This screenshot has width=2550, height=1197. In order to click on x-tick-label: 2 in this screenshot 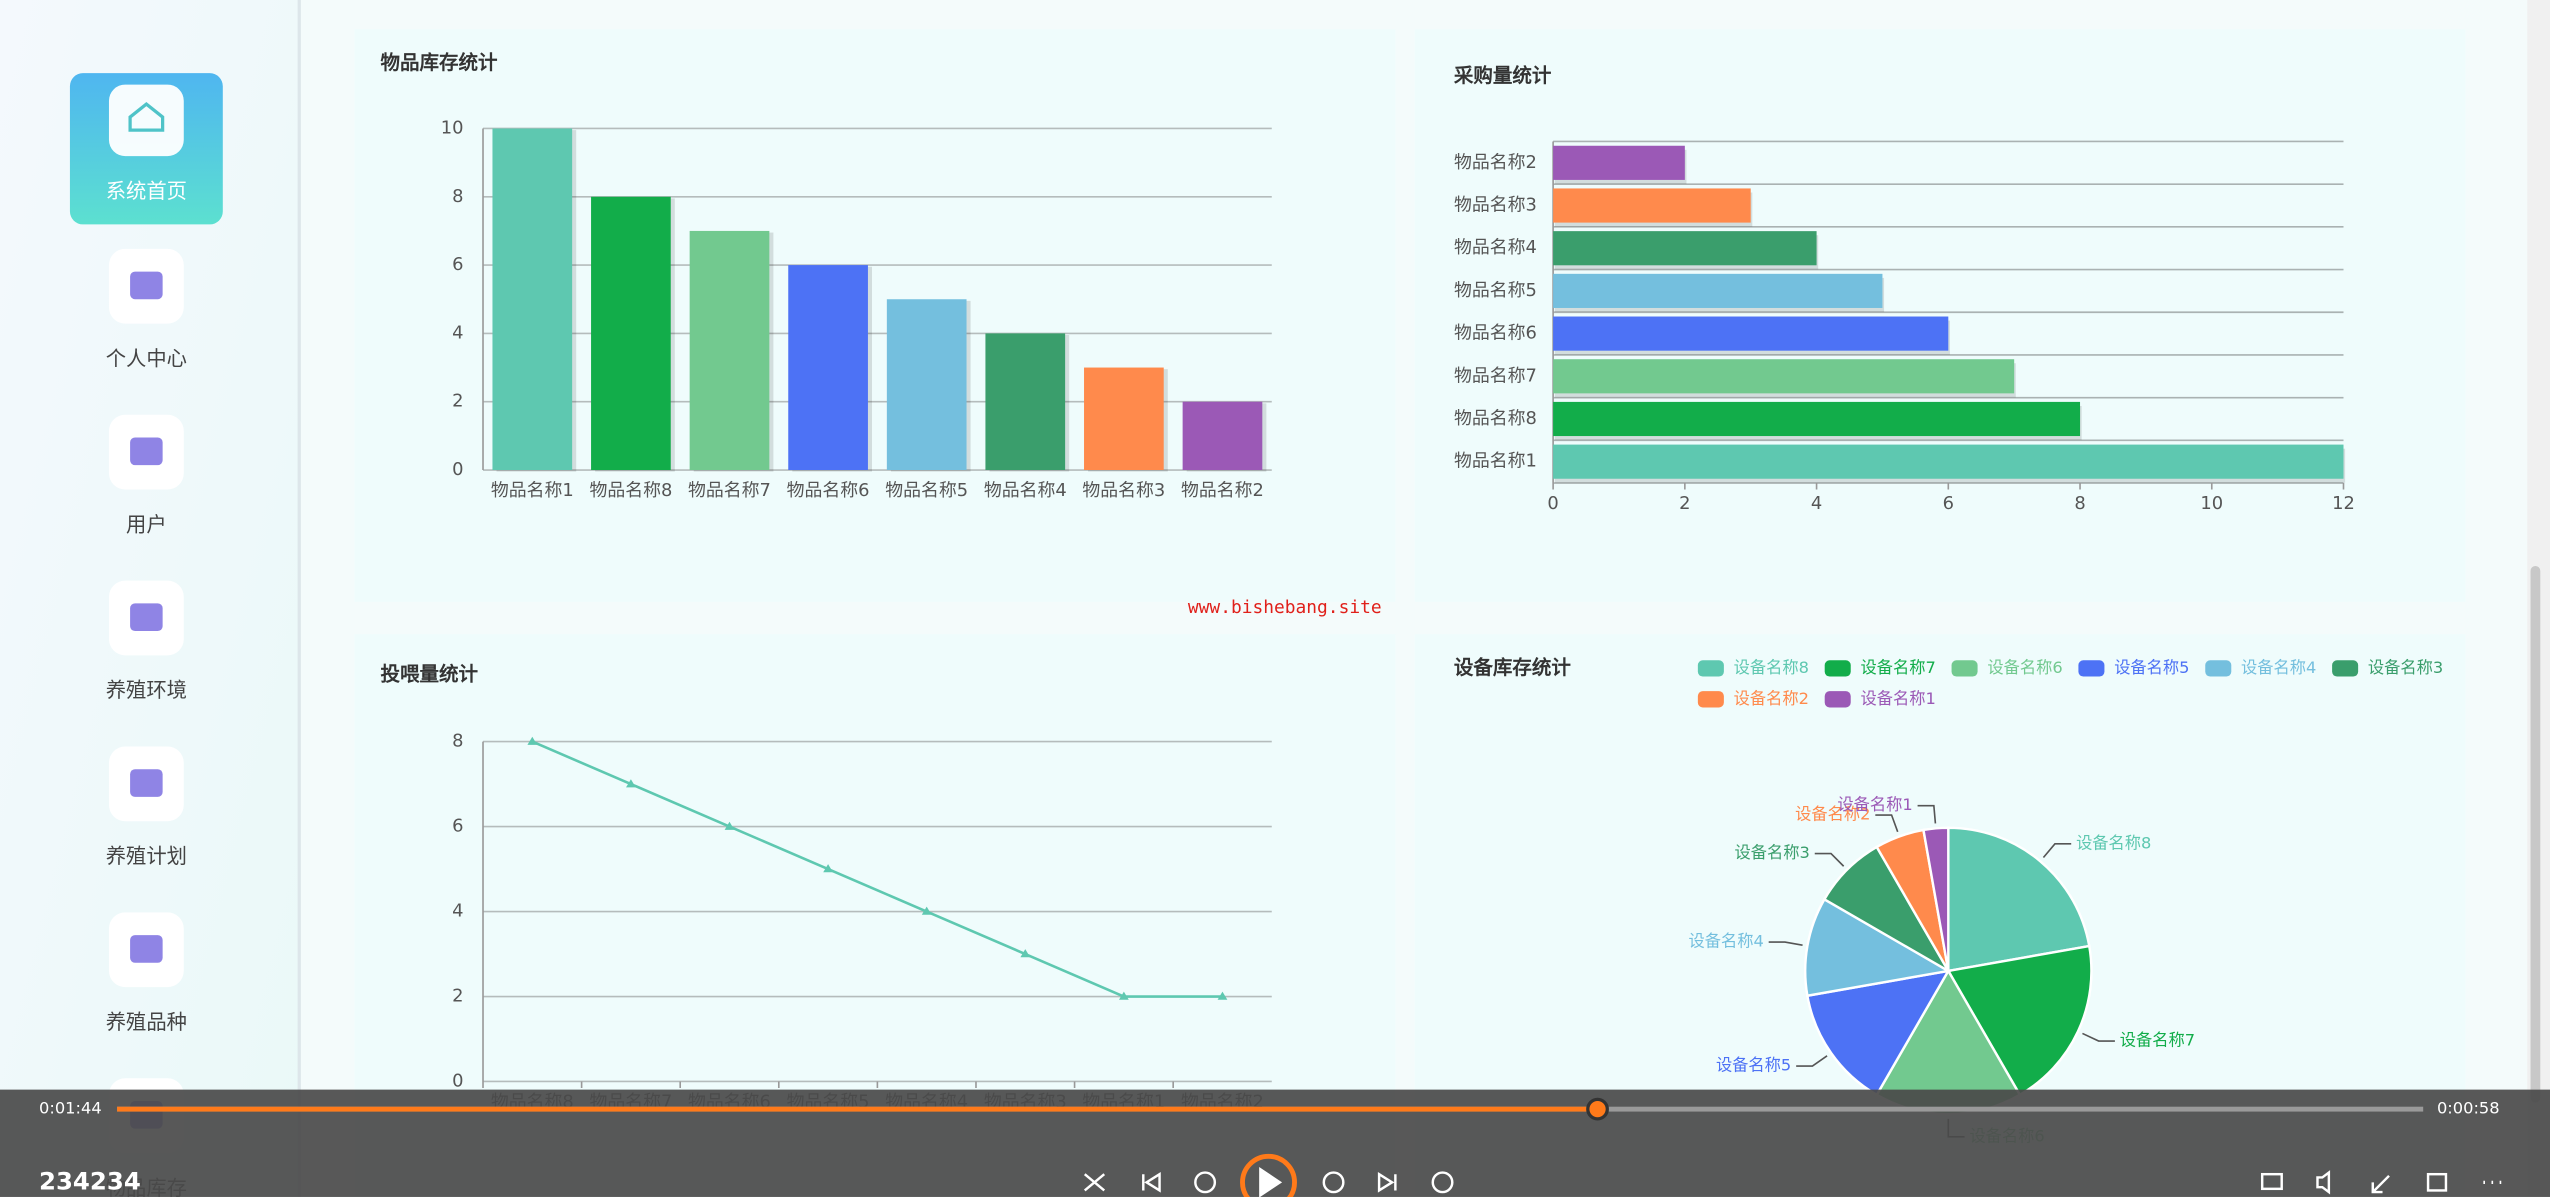, I will do `click(1684, 503)`.